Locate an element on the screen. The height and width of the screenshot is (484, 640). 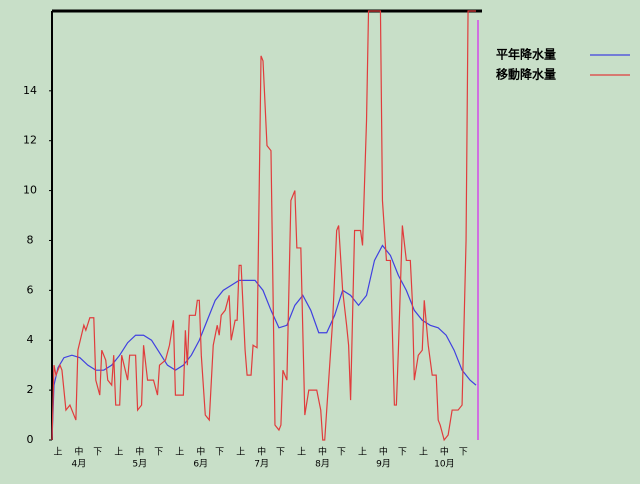
y-tick-label: 4 is located at coordinates (30, 339).